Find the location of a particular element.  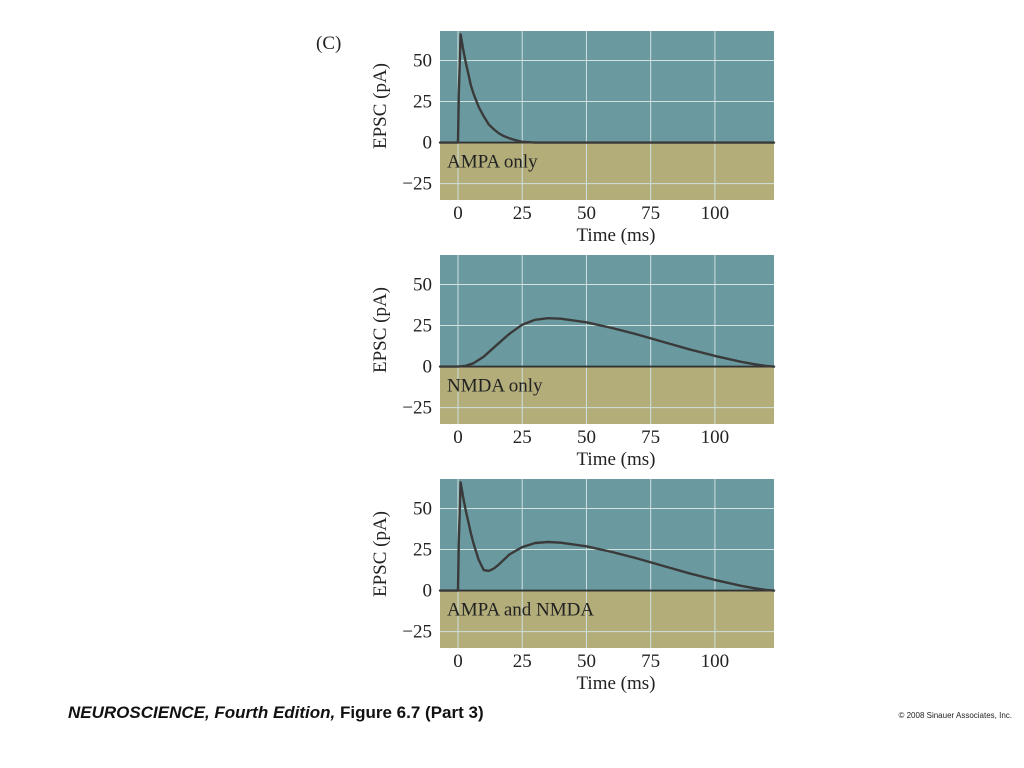

figure-reference: Figure 6.7 (Part 3) is located at coordinates (412, 712).